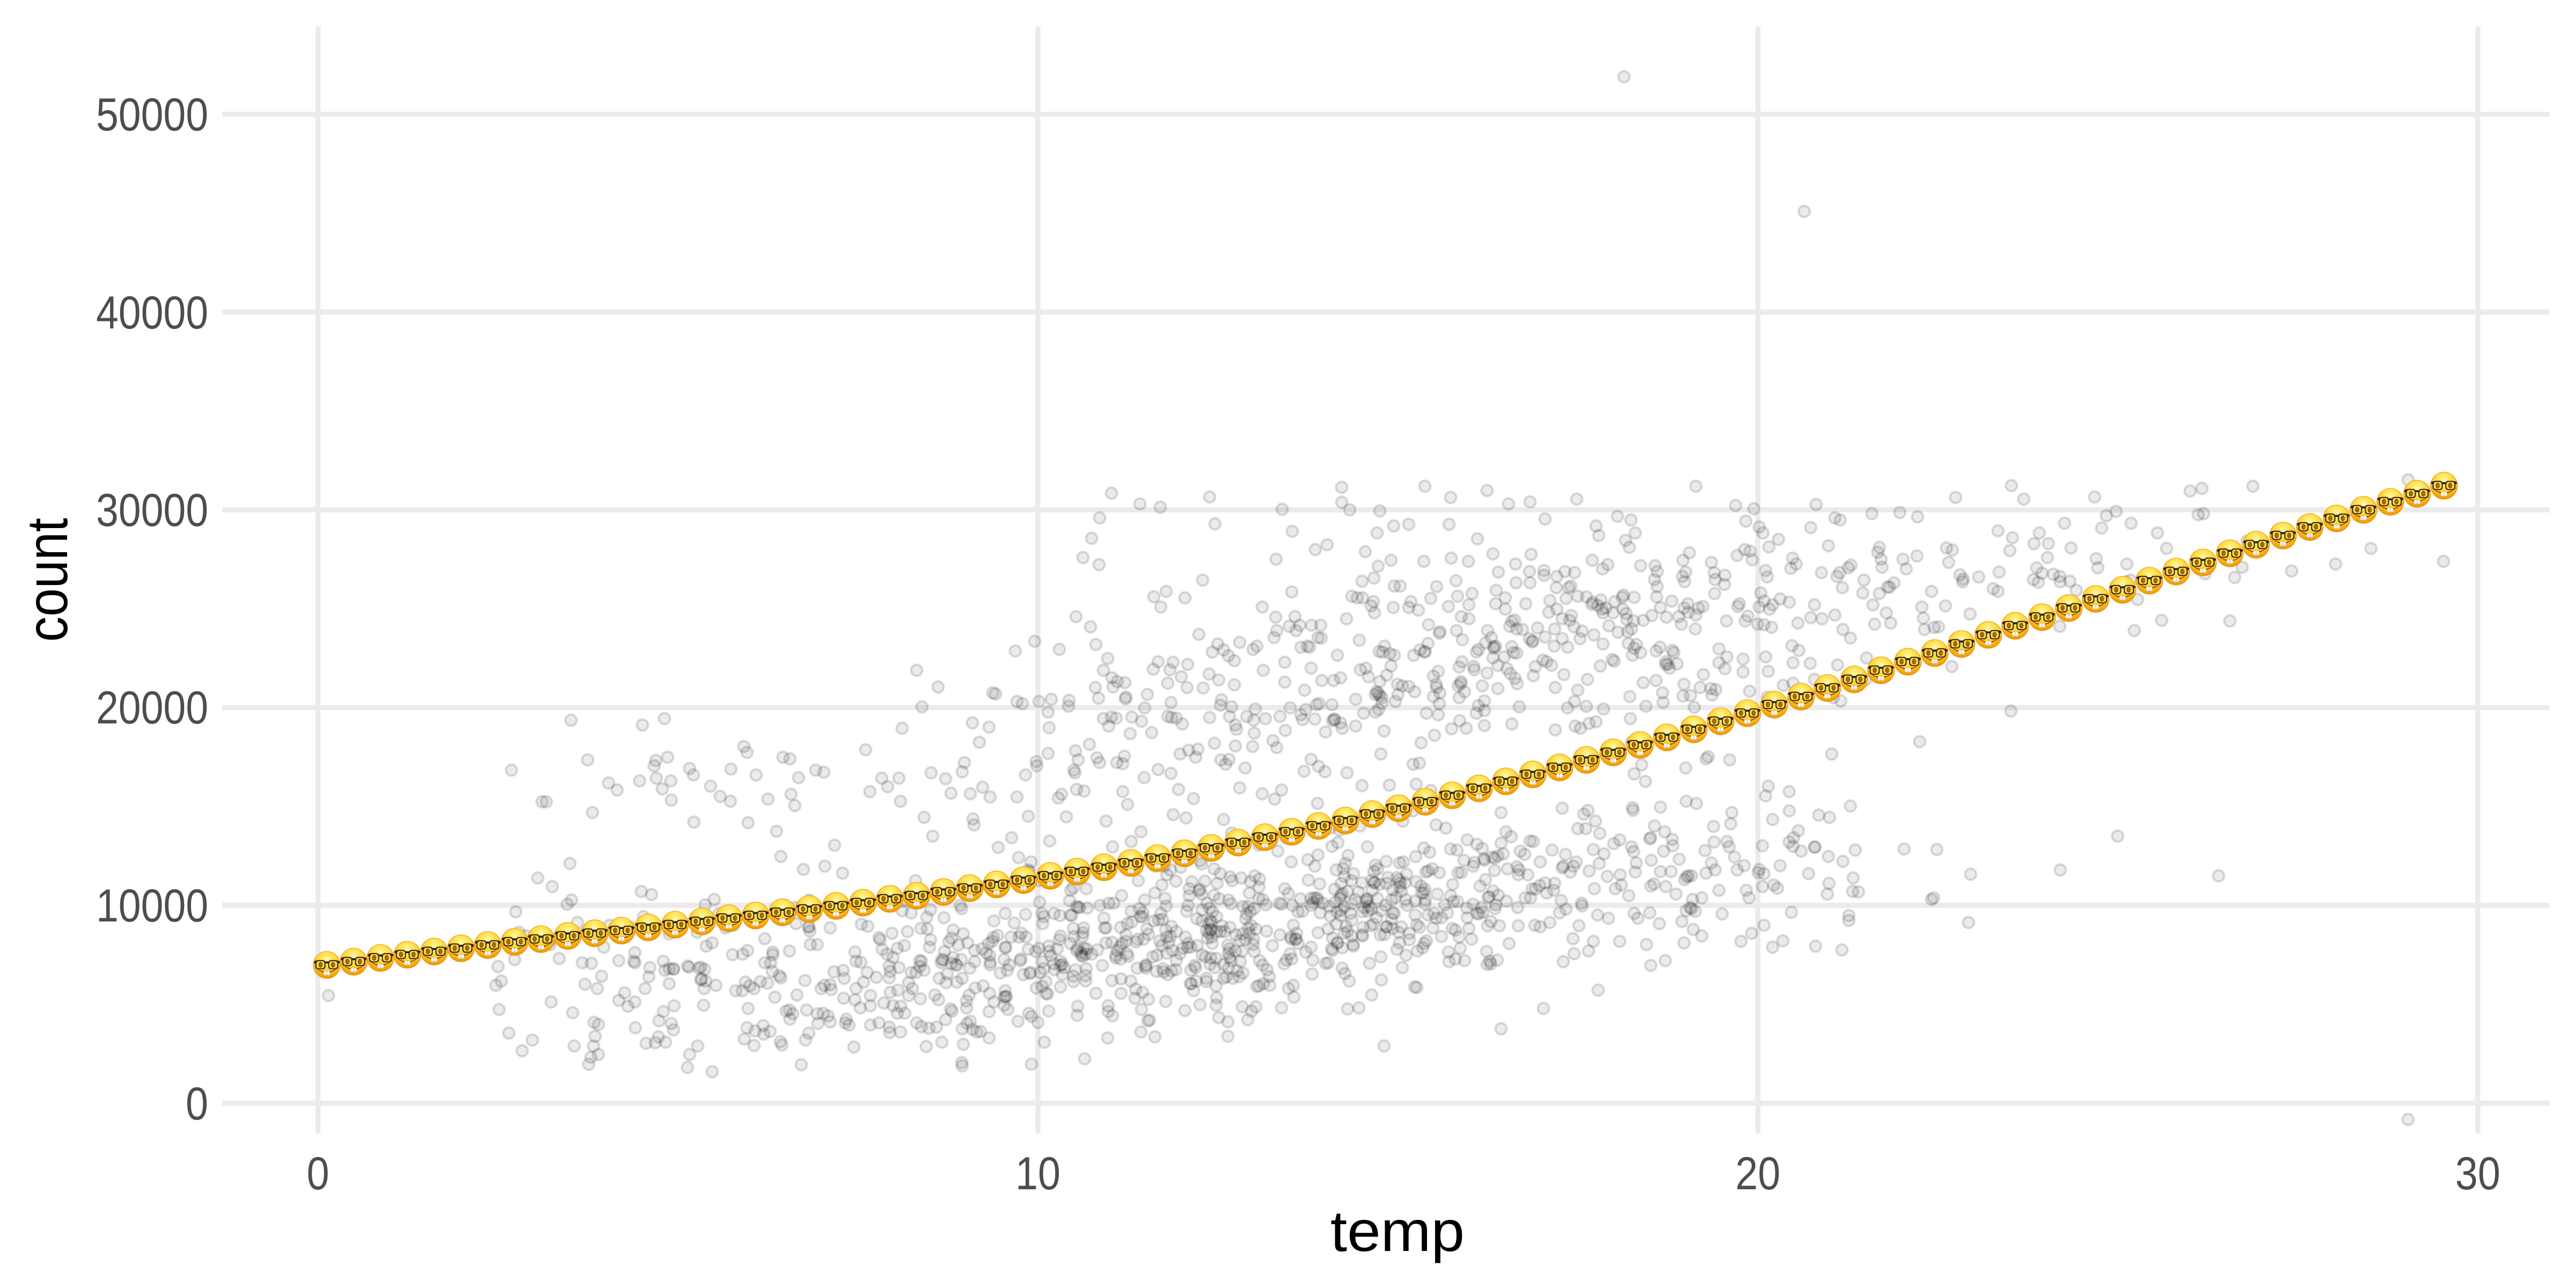  What do you see at coordinates (152, 708) in the screenshot?
I see `svg-text: 20000` at bounding box center [152, 708].